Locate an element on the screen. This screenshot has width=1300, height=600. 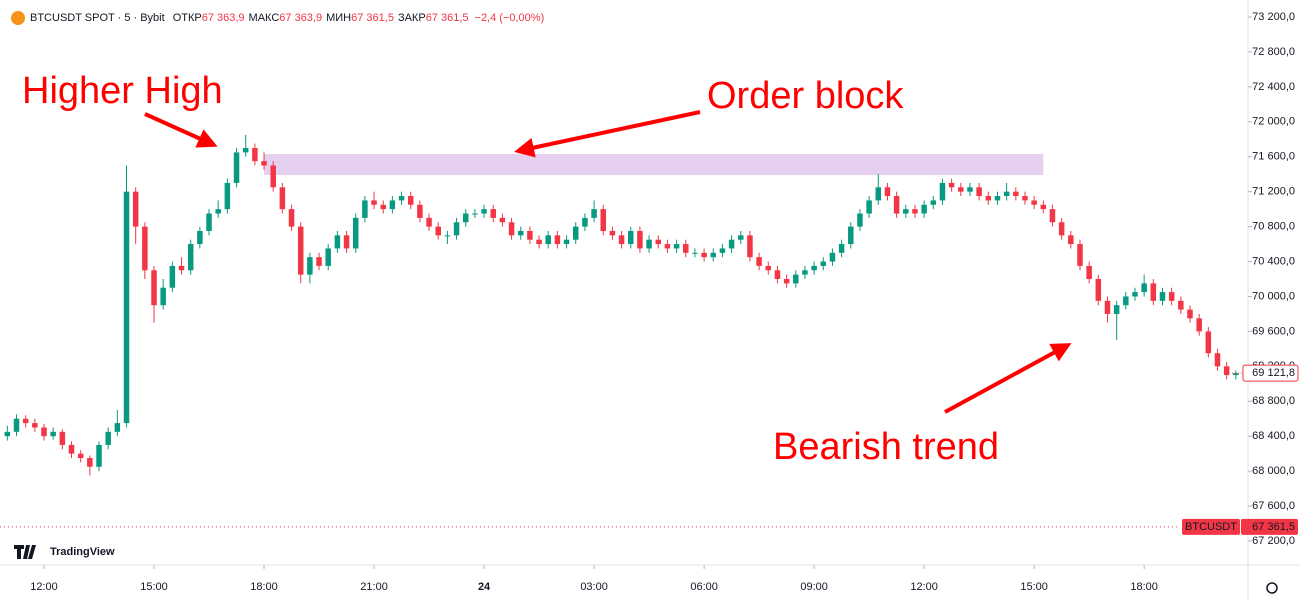
x-tick-label: 09:00 is located at coordinates (814, 587).